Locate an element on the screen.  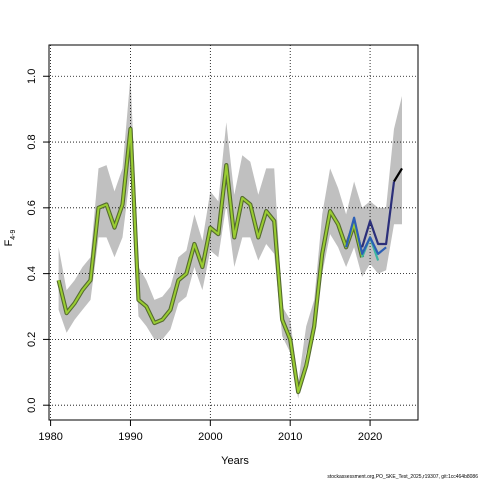
y-axis-title-main: F is located at coordinates (9, 242).